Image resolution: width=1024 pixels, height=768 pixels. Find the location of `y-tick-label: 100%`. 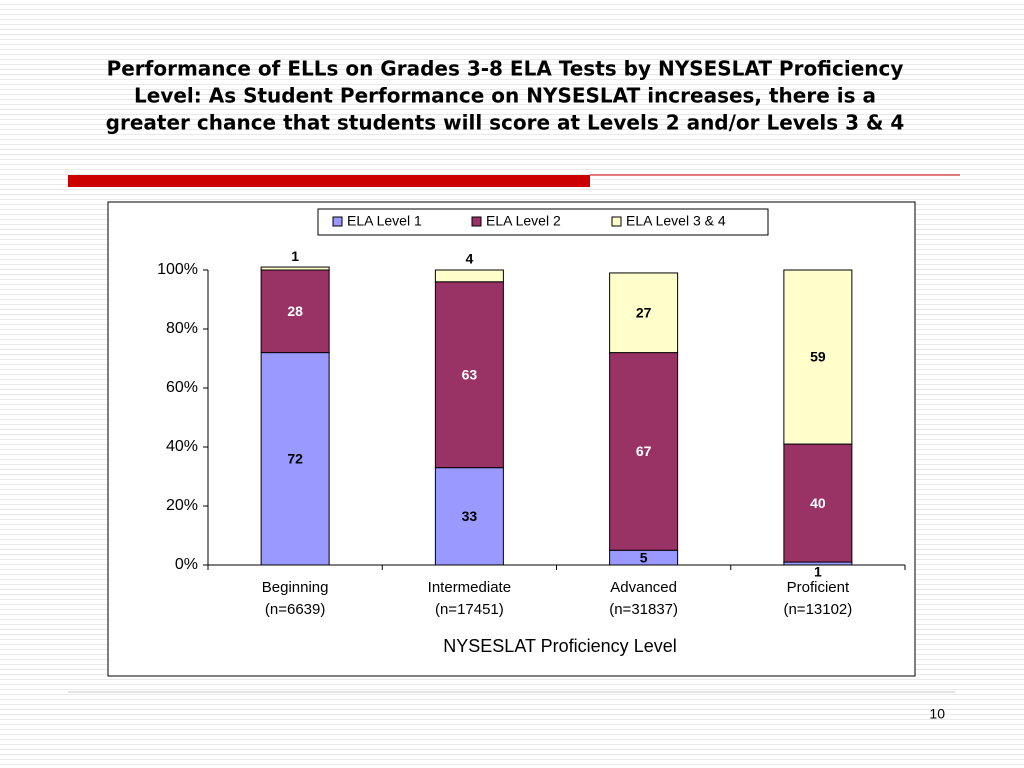

y-tick-label: 100% is located at coordinates (177, 269).